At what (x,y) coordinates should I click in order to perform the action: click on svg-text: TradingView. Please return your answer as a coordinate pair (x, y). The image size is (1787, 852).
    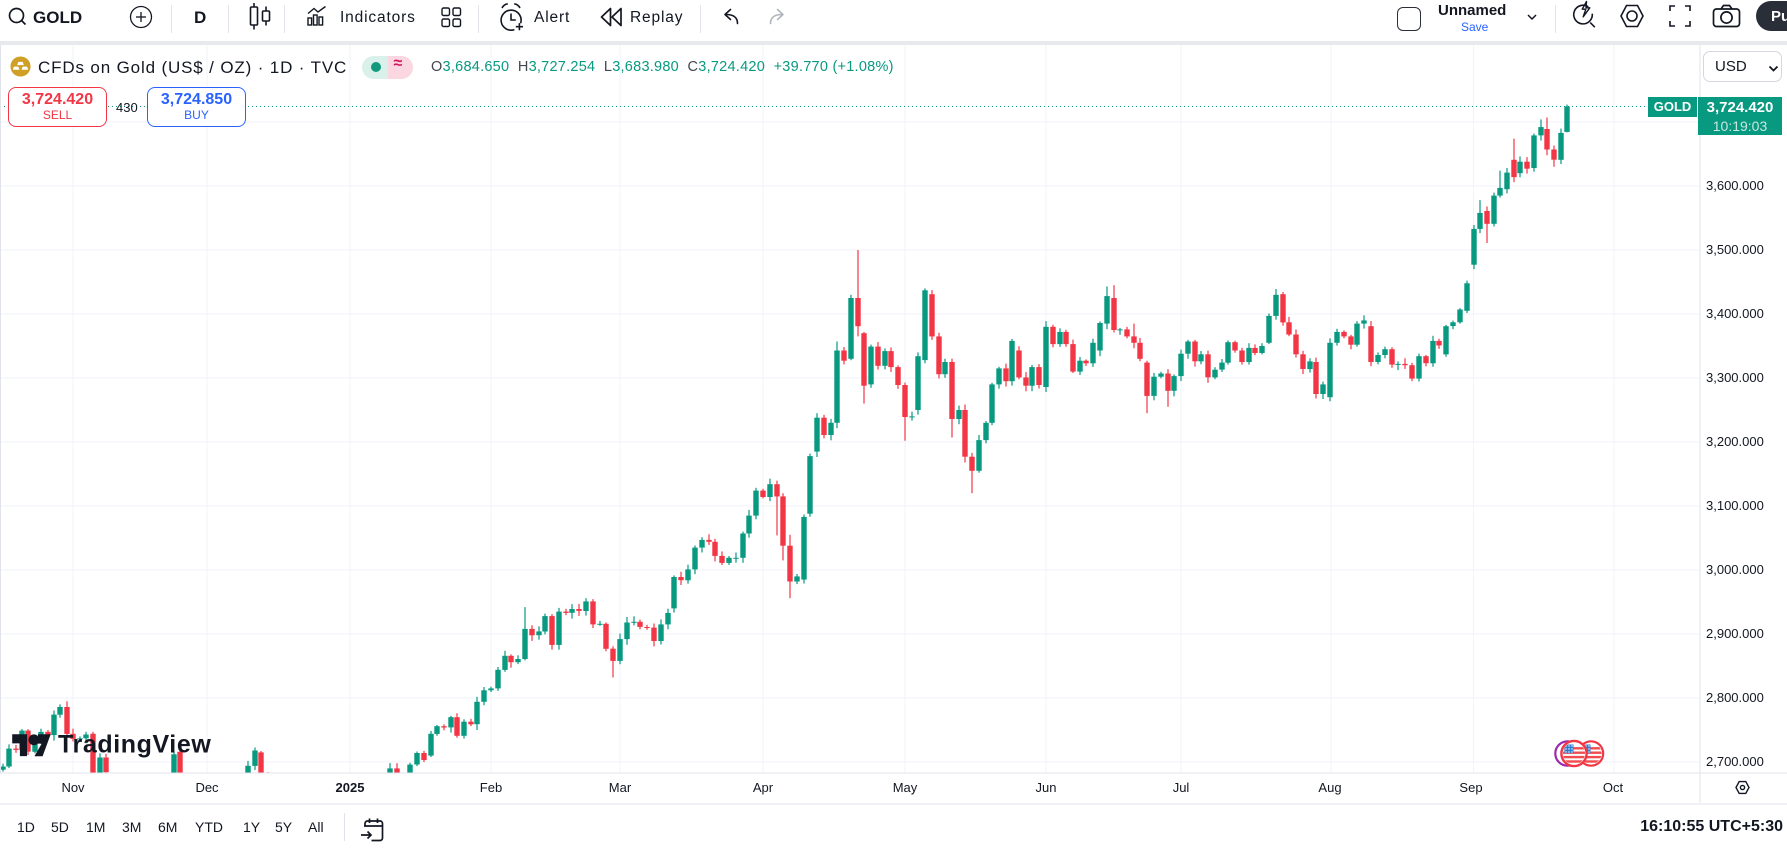
    Looking at the image, I should click on (134, 745).